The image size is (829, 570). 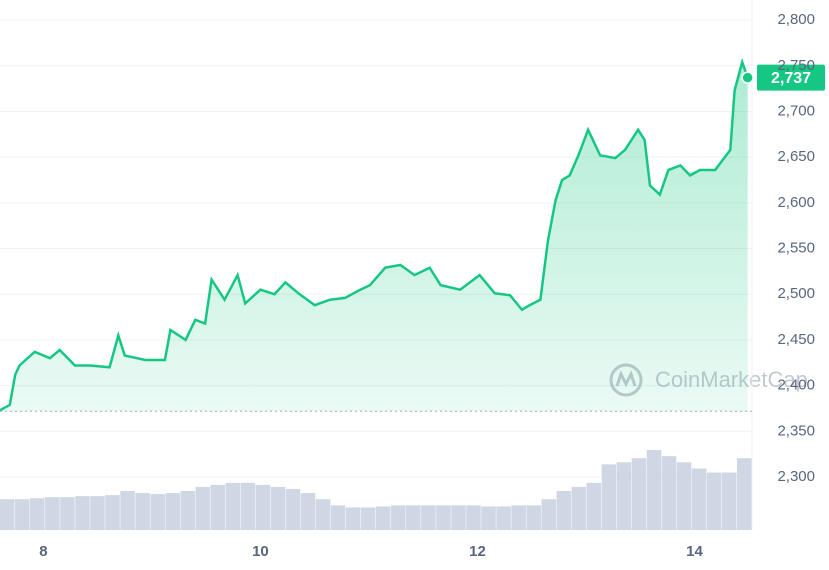 I want to click on y-tick-label: 2,500, so click(x=796, y=293).